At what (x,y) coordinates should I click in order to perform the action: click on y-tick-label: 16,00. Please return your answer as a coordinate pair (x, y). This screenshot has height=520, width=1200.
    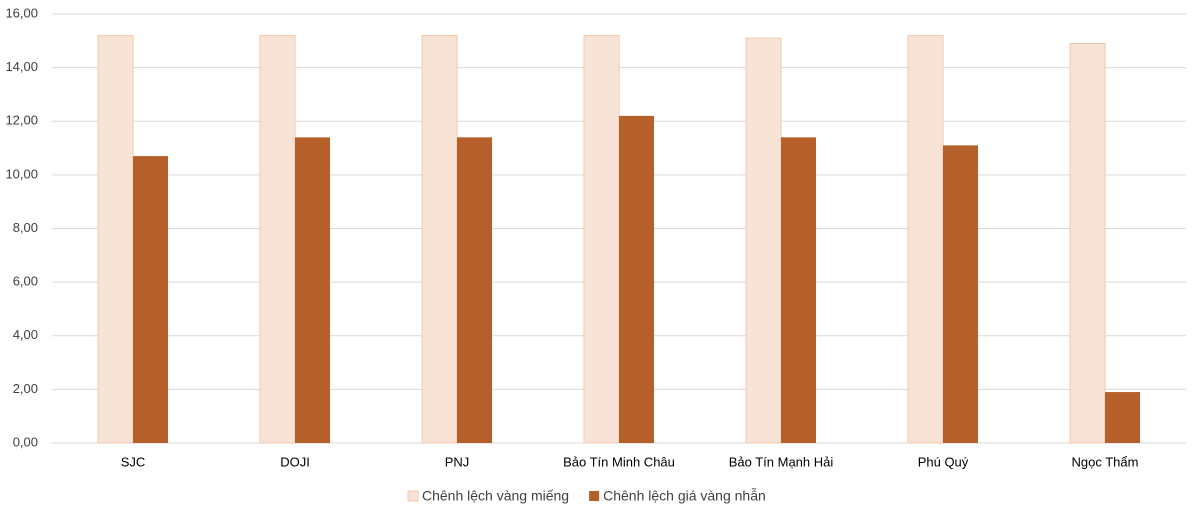
    Looking at the image, I should click on (21, 12).